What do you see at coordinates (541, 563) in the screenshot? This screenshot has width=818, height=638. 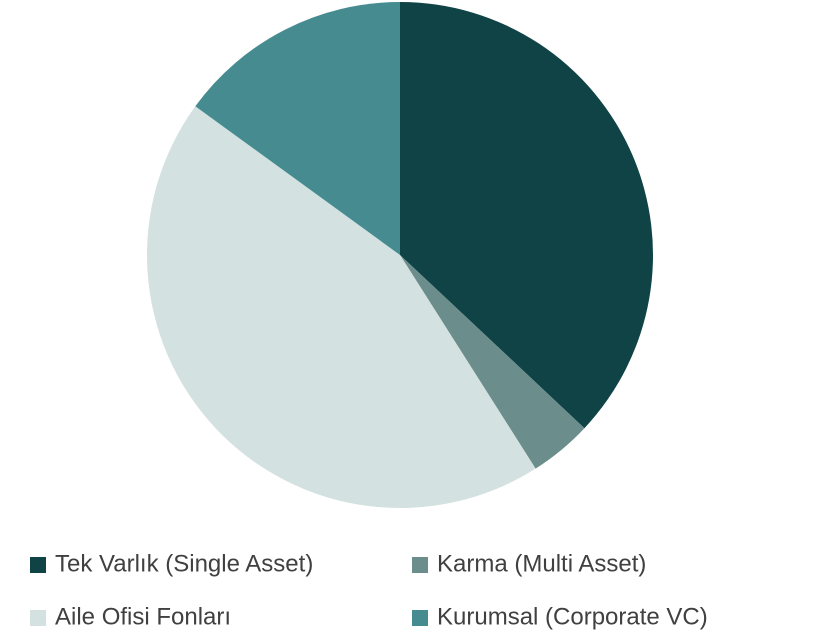 I see `legend-label: Karma (Multi Asset)` at bounding box center [541, 563].